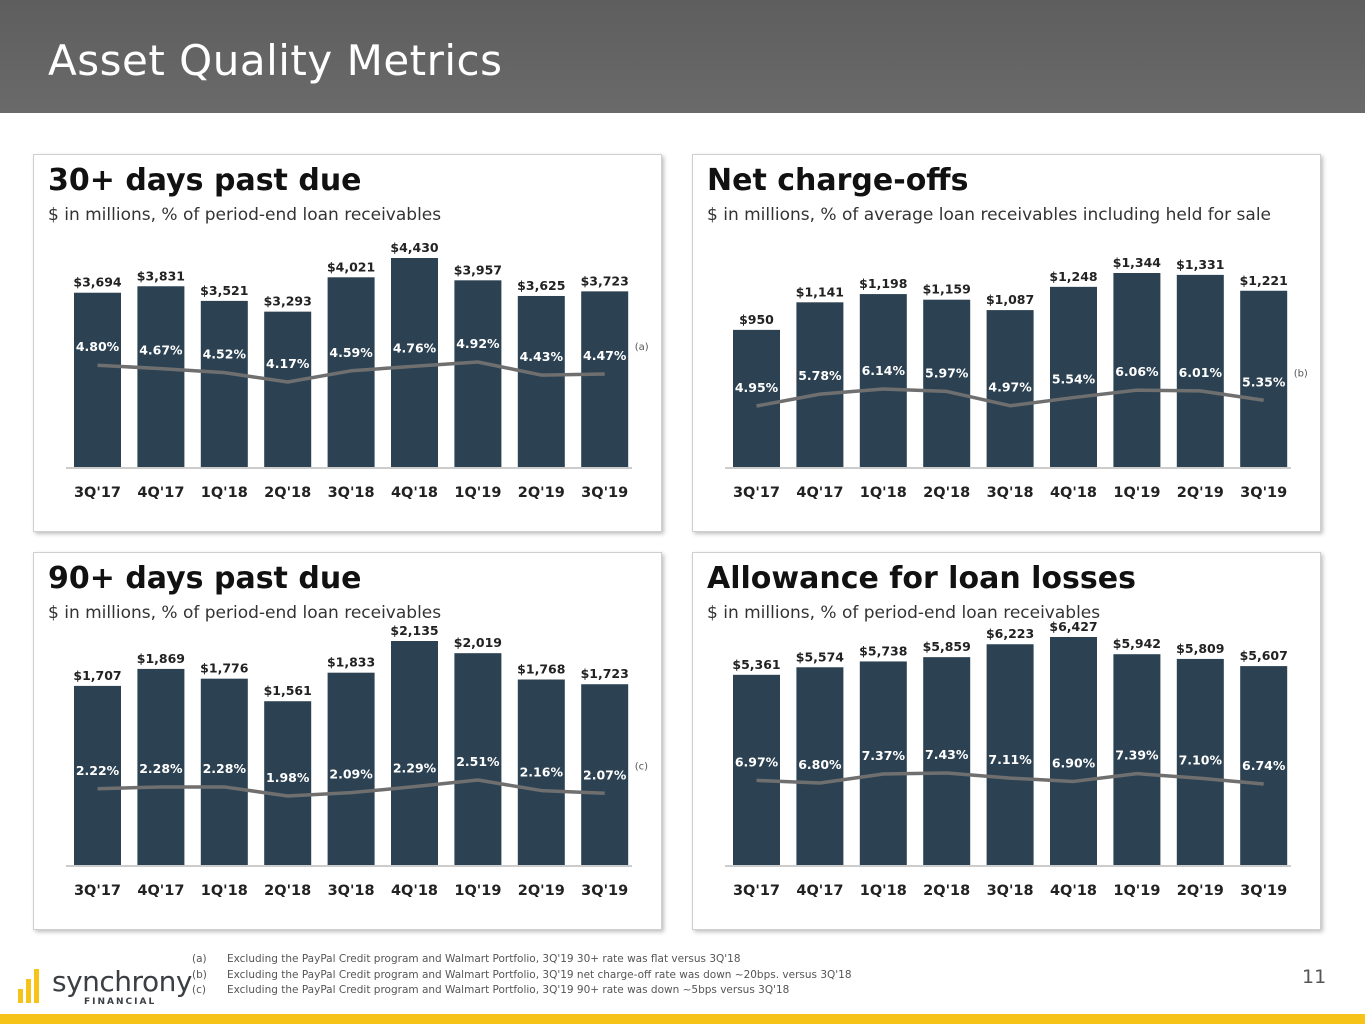 The height and width of the screenshot is (1024, 1365). I want to click on rate-value-label: 2.07%, so click(605, 774).